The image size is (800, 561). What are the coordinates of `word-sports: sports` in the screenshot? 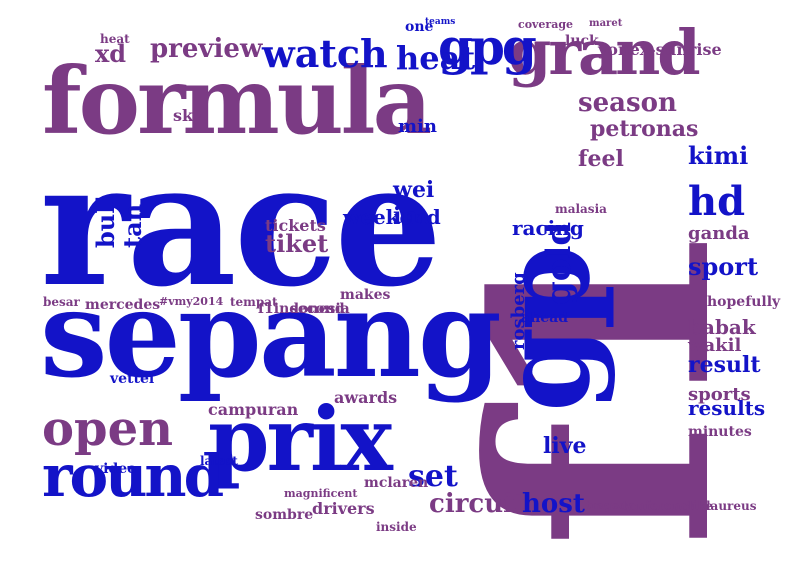 It's located at (719, 394).